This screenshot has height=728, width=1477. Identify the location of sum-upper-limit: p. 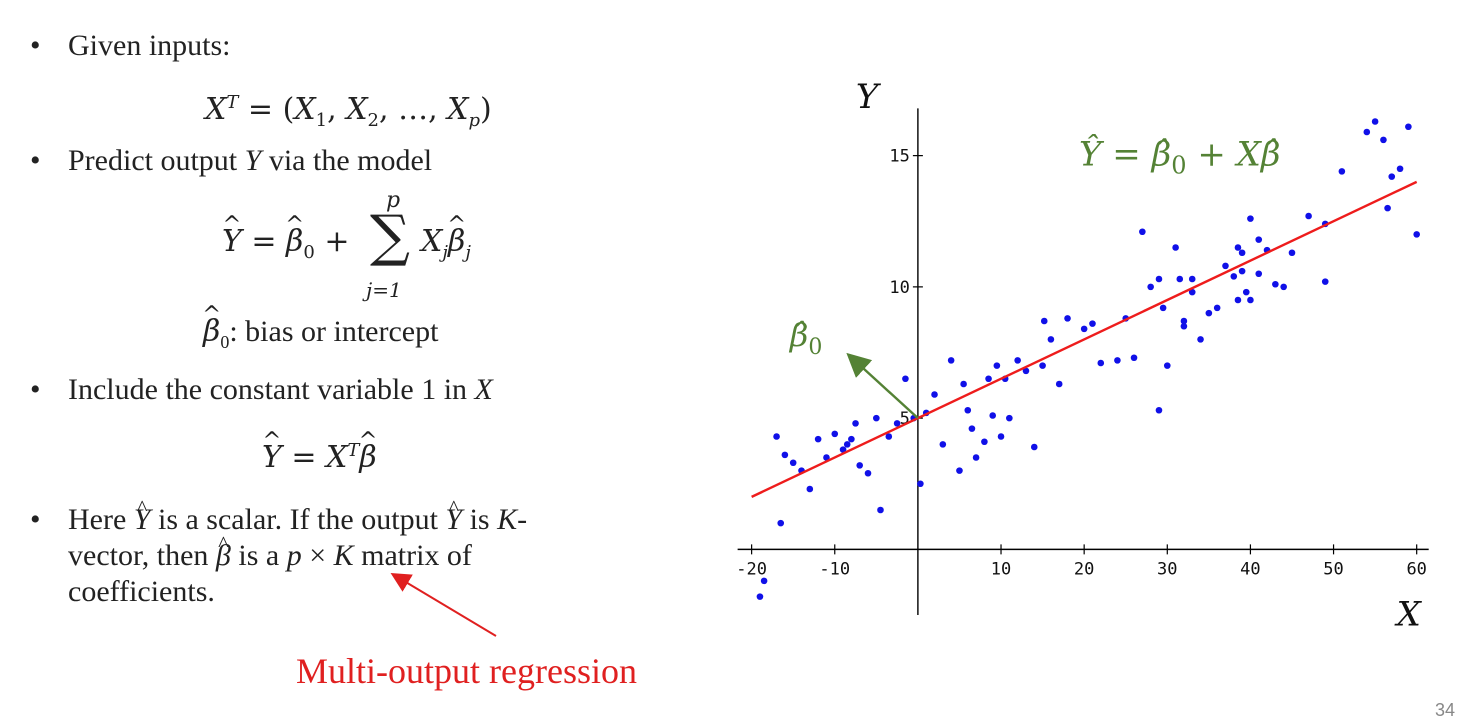
(393, 200).